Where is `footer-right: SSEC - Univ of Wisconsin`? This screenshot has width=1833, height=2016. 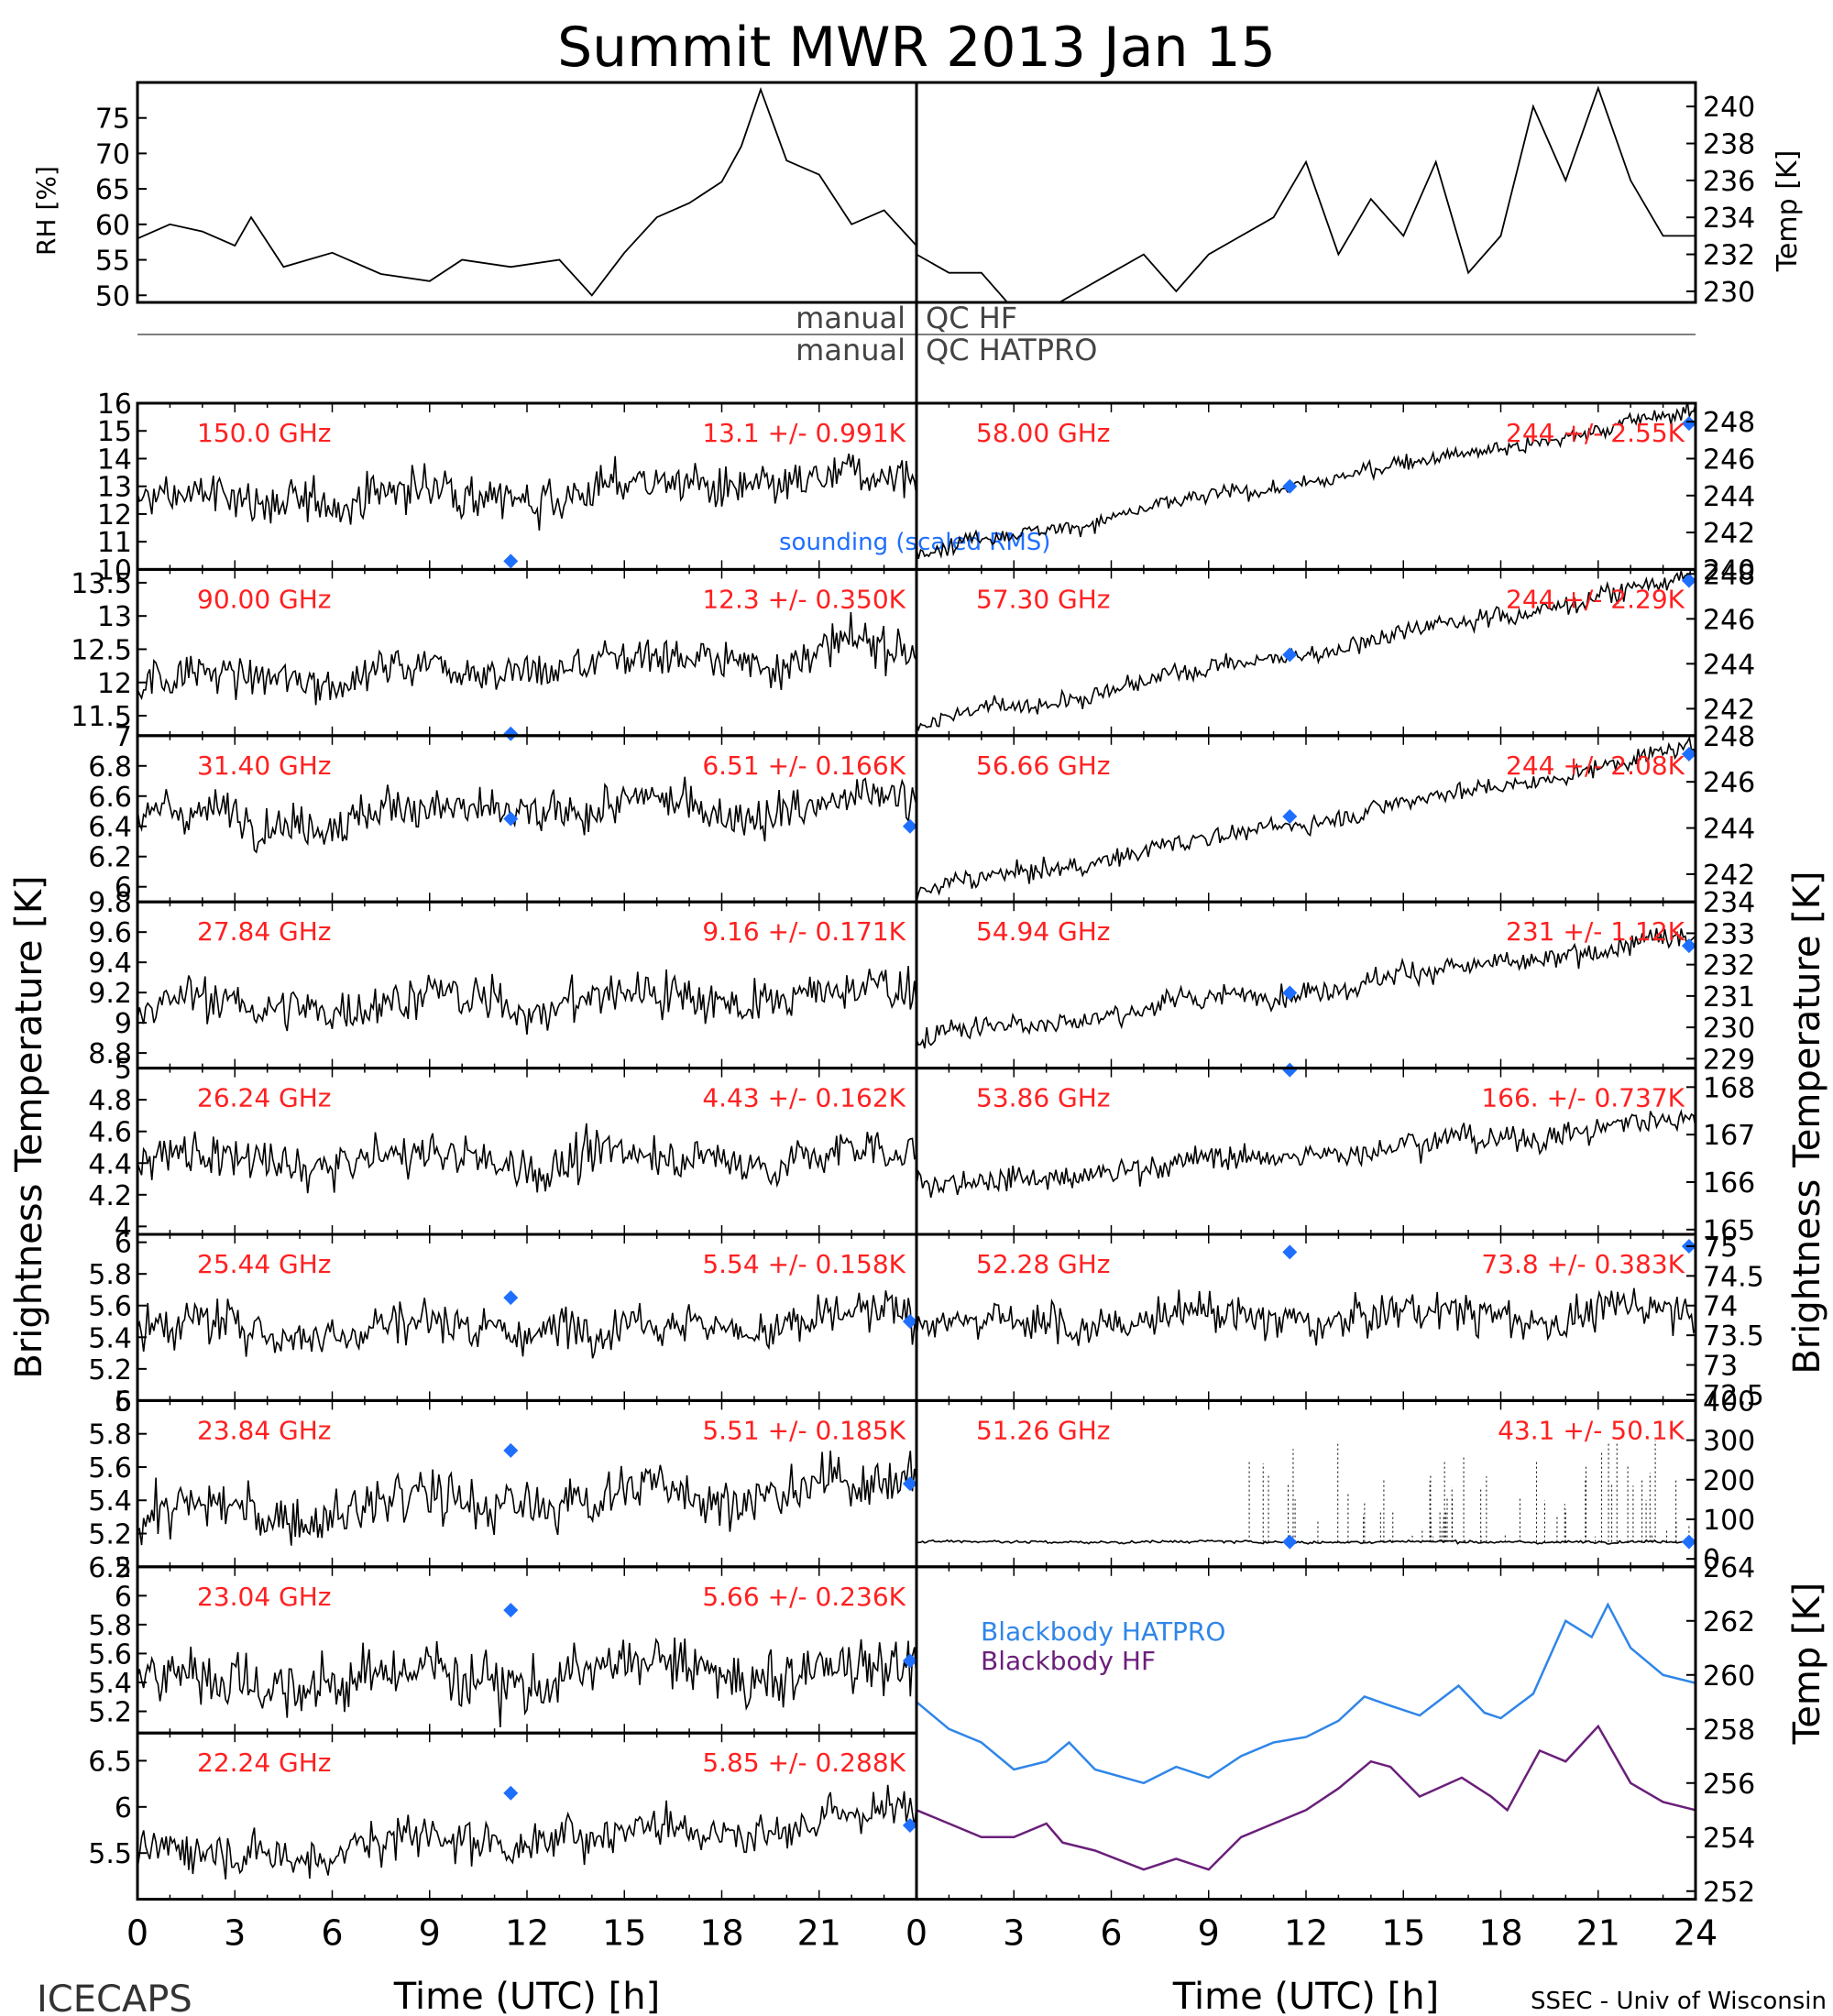 footer-right: SSEC - Univ of Wisconsin is located at coordinates (1679, 2001).